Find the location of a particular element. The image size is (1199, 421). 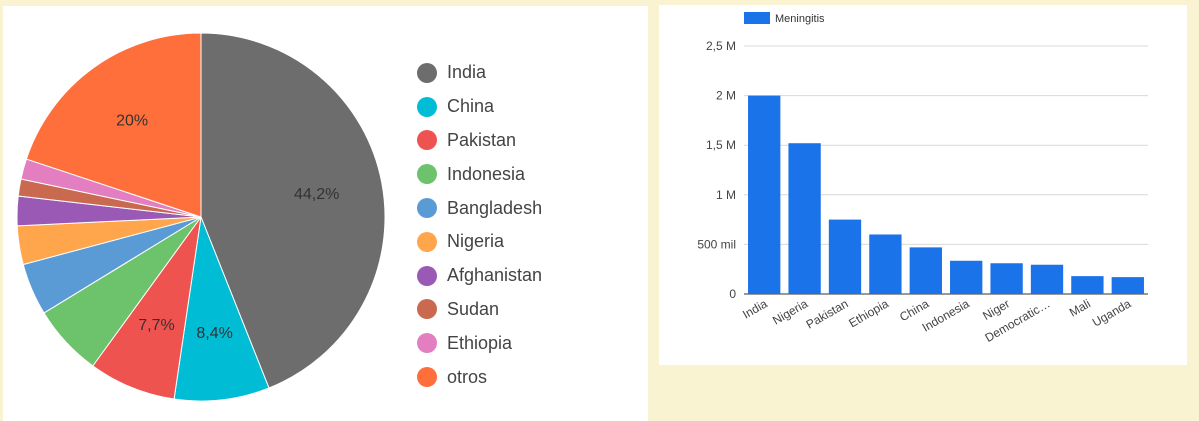

legend-swatch-pakistan is located at coordinates (427, 140).